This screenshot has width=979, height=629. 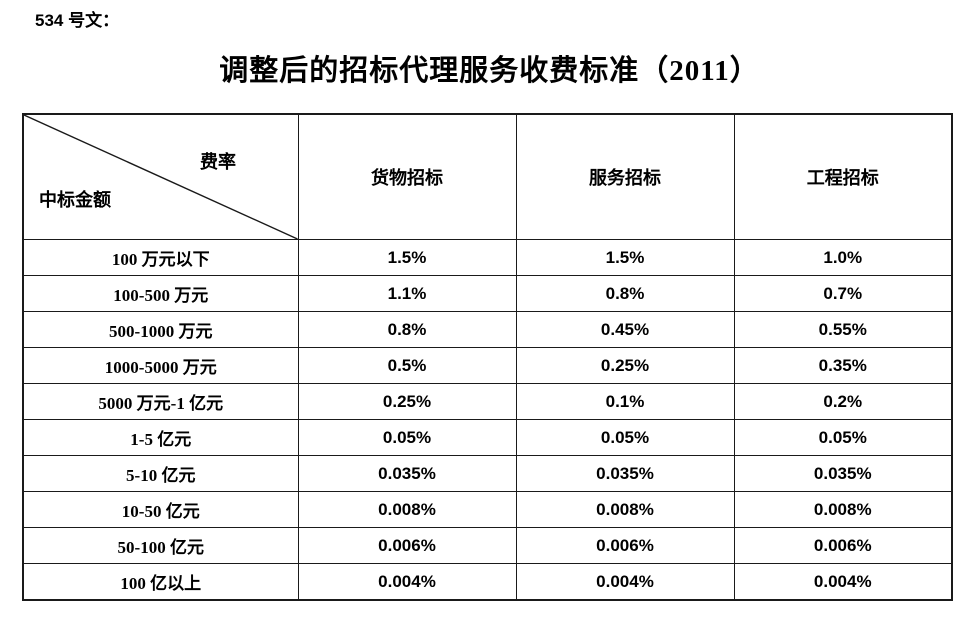 What do you see at coordinates (160, 437) in the screenshot?
I see `row-label: 1-5 亿元` at bounding box center [160, 437].